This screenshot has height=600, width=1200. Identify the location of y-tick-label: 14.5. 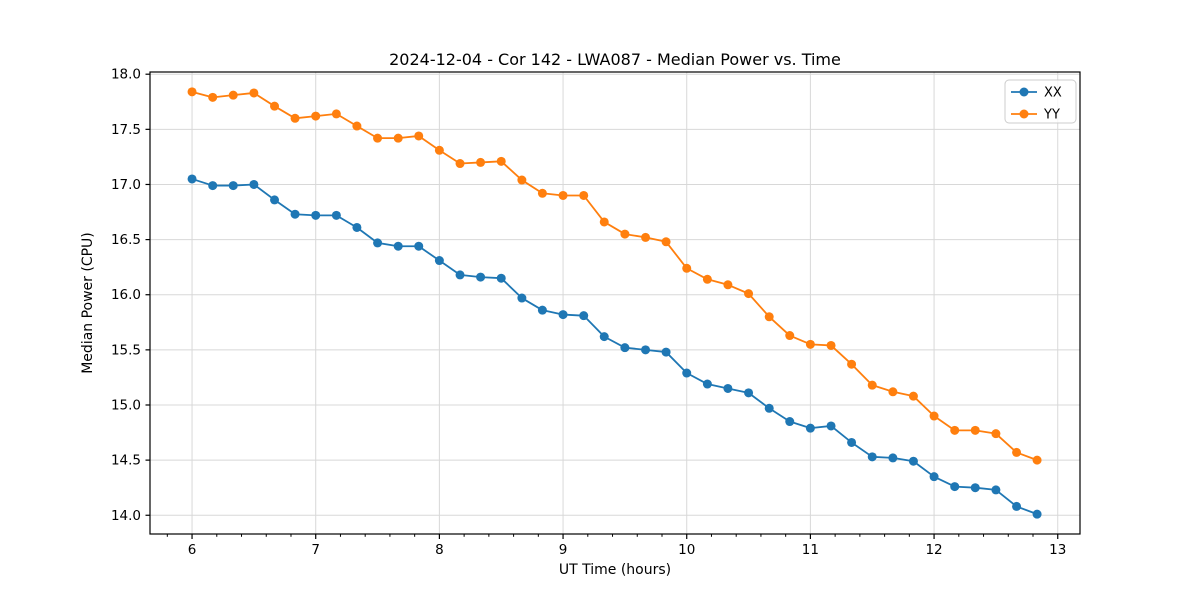
(126, 461).